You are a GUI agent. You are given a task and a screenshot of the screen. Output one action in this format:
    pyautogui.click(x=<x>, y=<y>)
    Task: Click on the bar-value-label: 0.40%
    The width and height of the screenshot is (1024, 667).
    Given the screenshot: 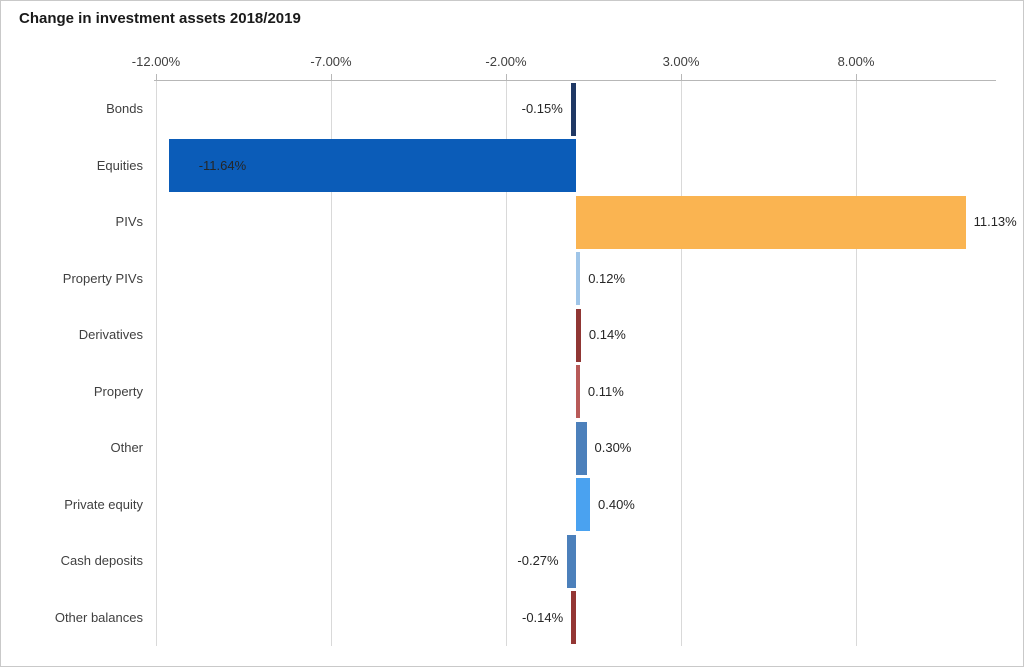 What is the action you would take?
    pyautogui.click(x=616, y=504)
    